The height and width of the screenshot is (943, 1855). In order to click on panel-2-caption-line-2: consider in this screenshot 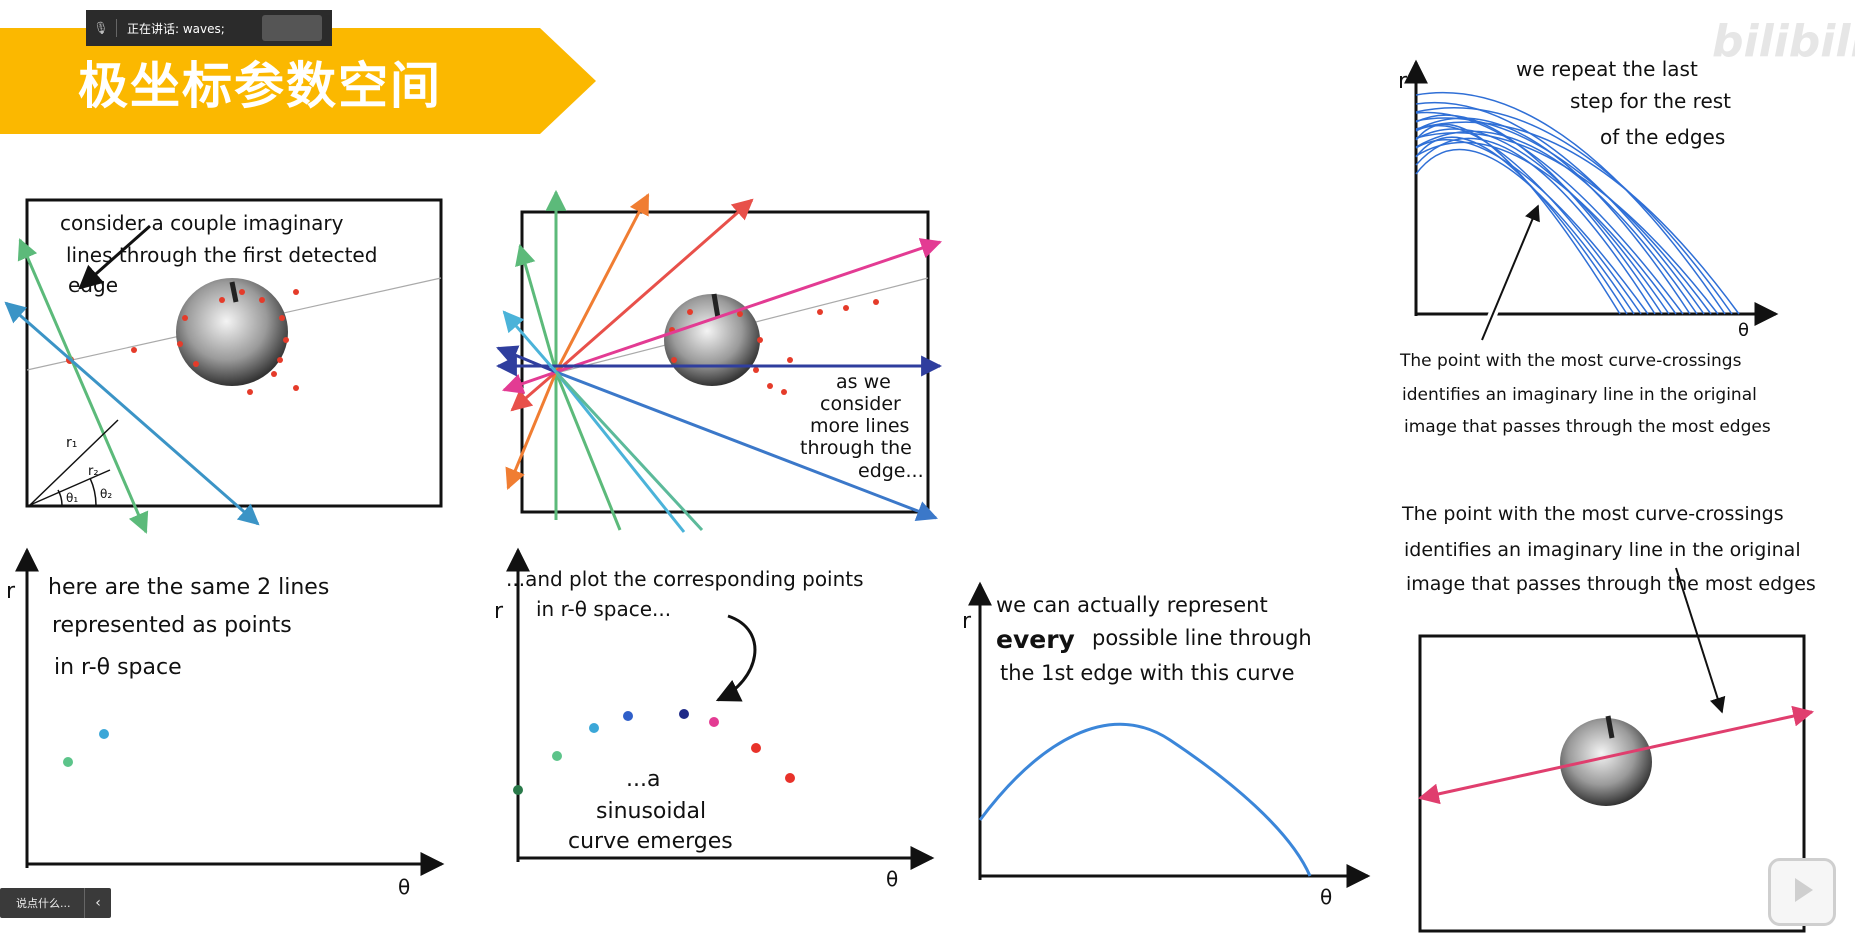, I will do `click(860, 404)`.